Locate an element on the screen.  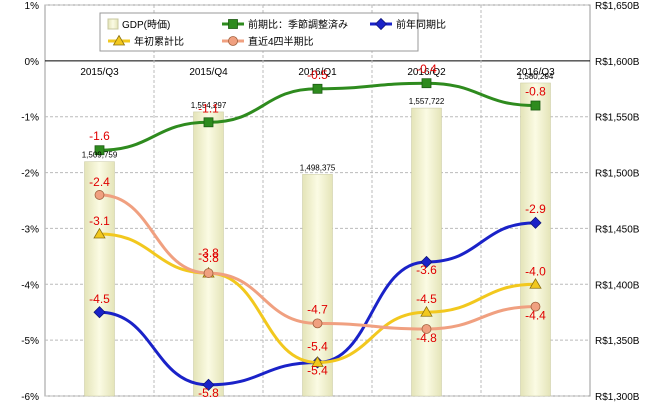
category-label: 2016/Q1 is located at coordinates (317, 72).